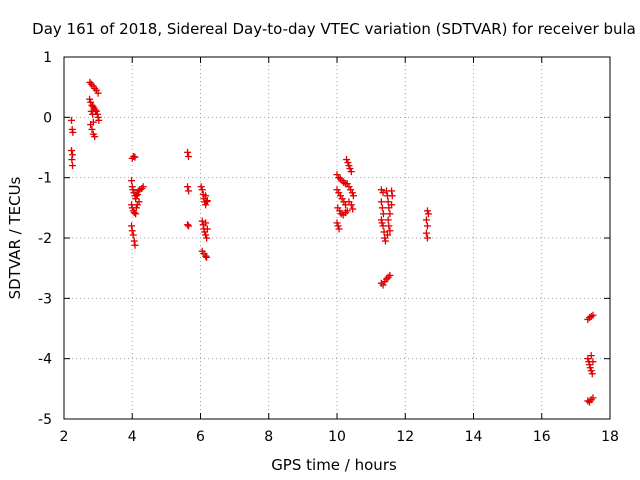 Image resolution: width=640 pixels, height=480 pixels. What do you see at coordinates (45, 420) in the screenshot?
I see `y-tick-label: -5` at bounding box center [45, 420].